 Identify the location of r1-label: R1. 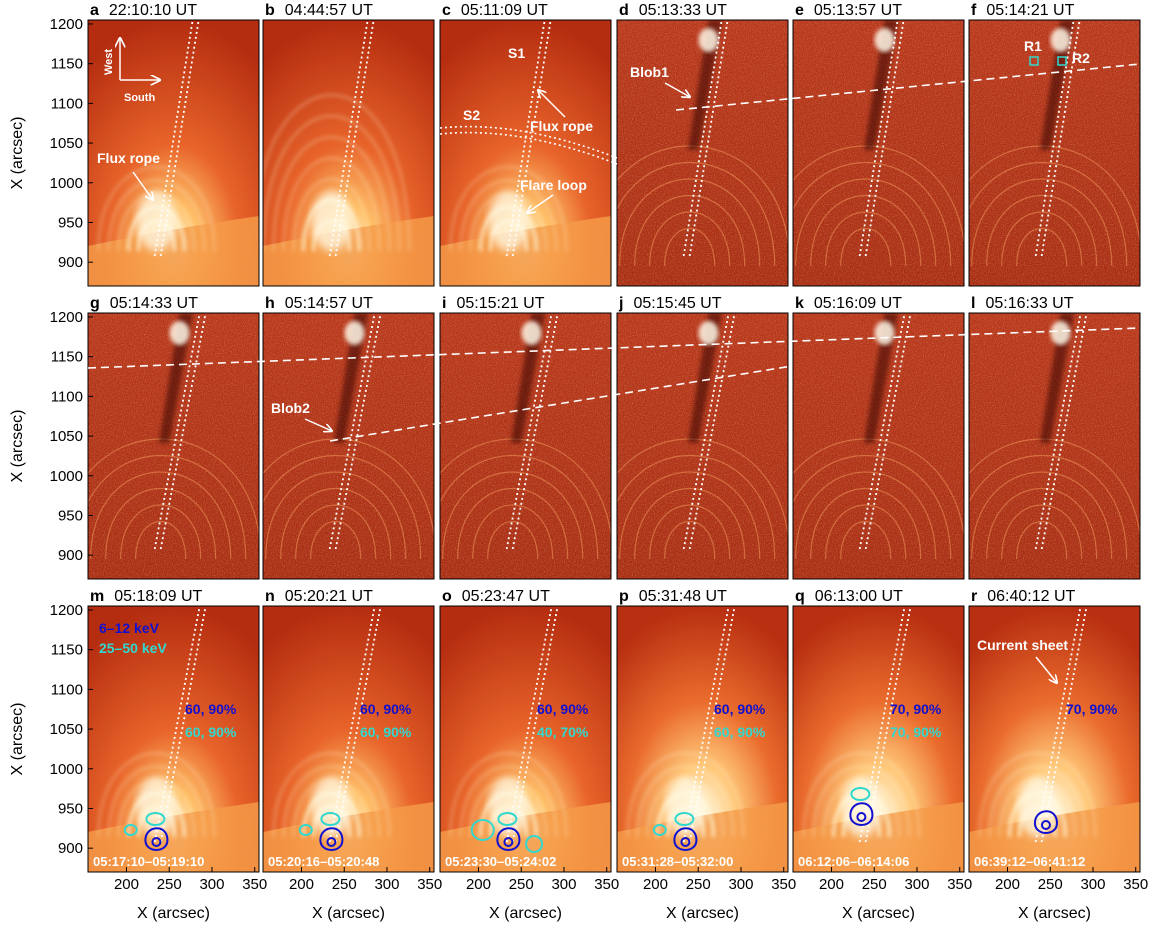
(1033, 46).